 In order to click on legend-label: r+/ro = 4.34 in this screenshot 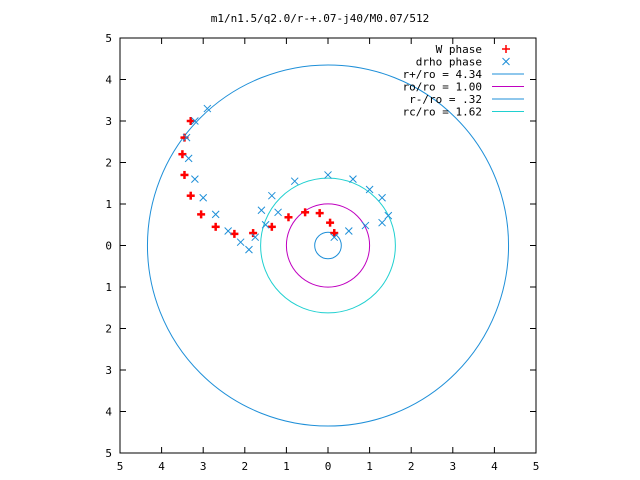, I will do `click(443, 74)`.